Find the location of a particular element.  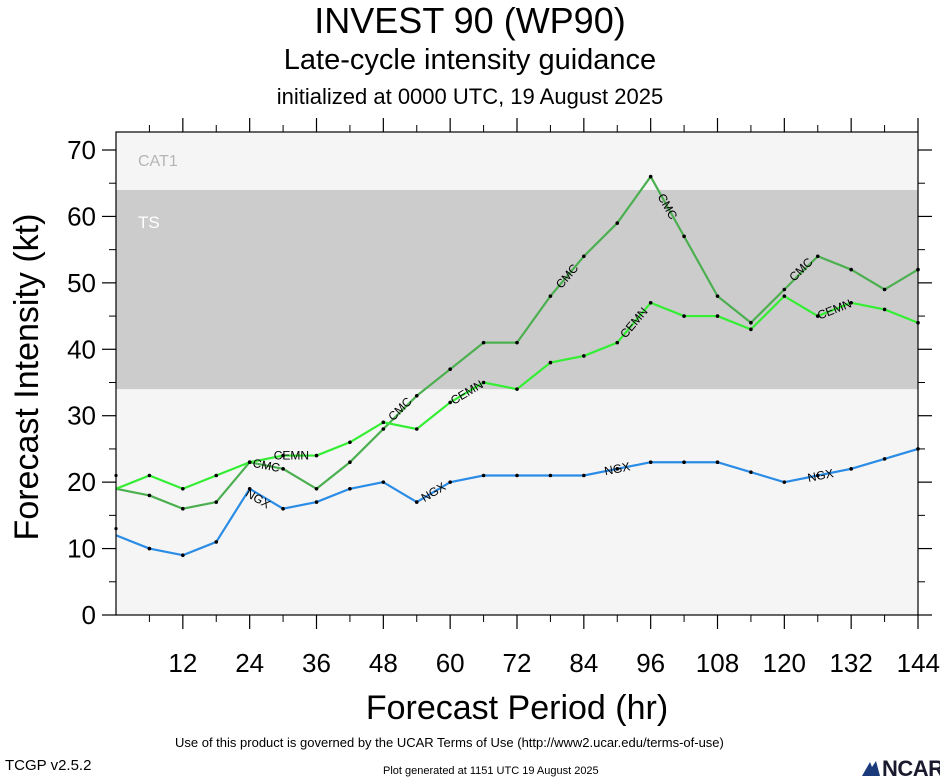

band-label-cat1: CAT1 is located at coordinates (158, 161).